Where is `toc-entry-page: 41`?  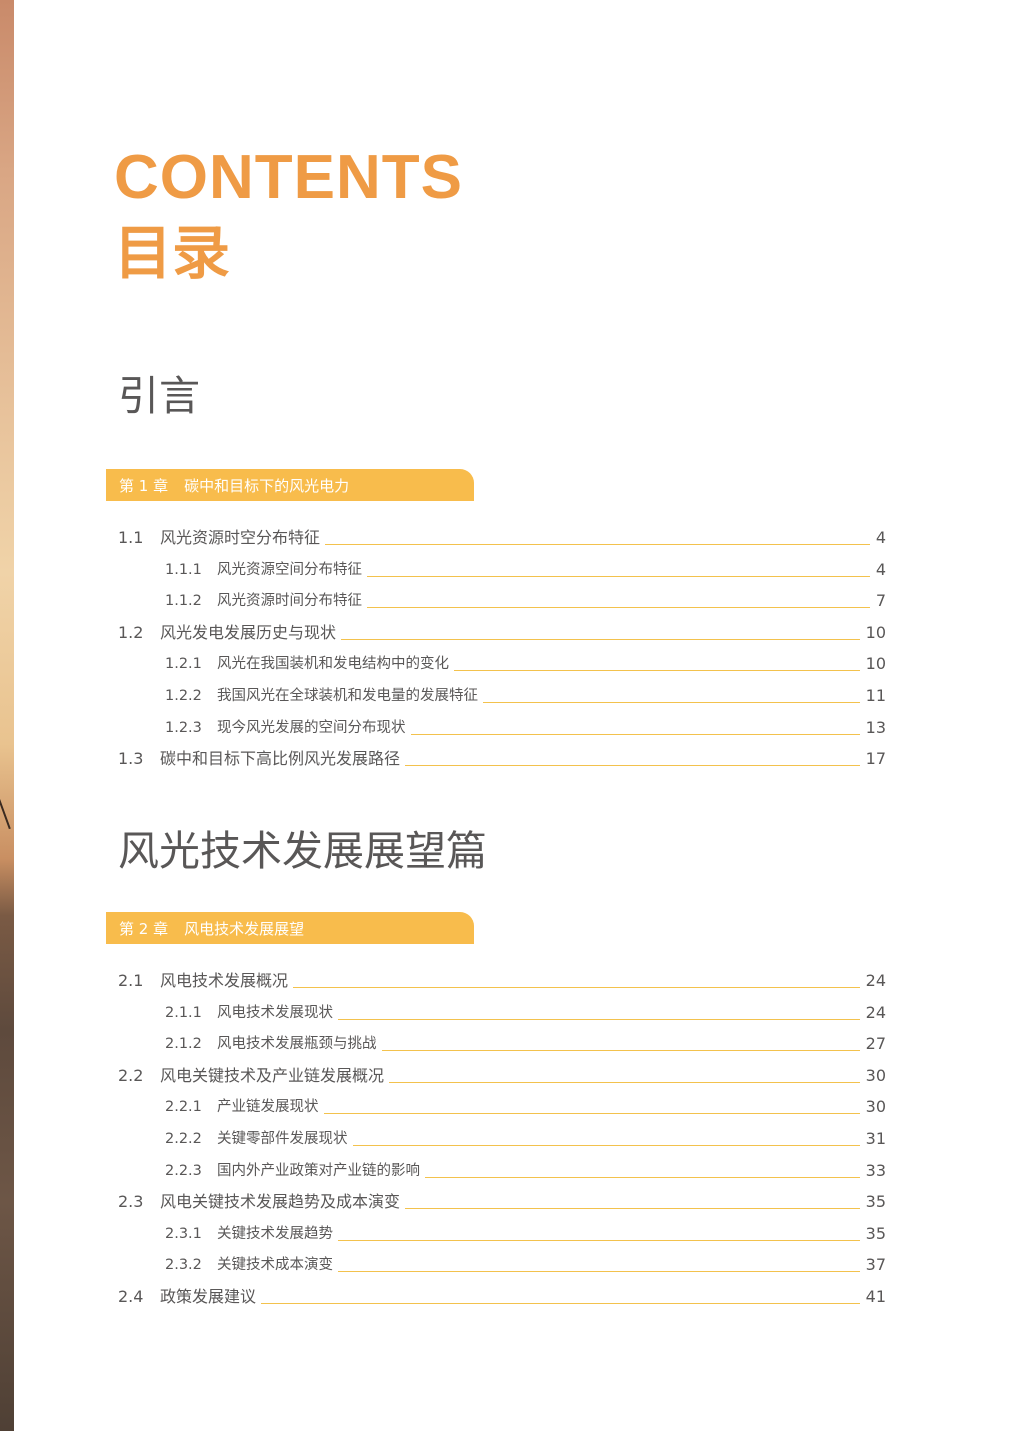 toc-entry-page: 41 is located at coordinates (875, 1296).